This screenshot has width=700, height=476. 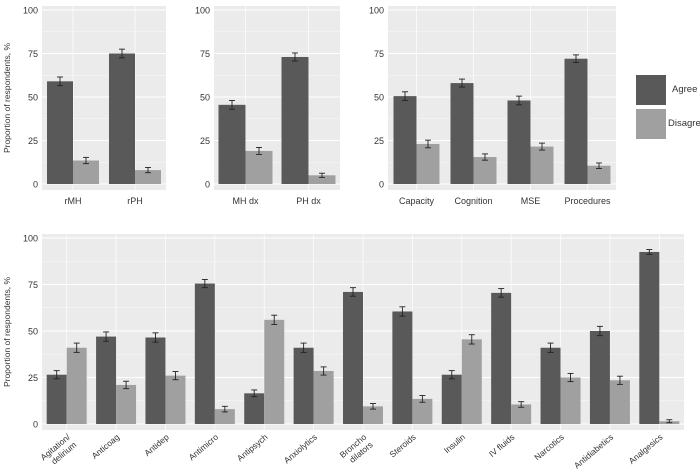 I want to click on x-tick-label: Antipsych, so click(x=252, y=448).